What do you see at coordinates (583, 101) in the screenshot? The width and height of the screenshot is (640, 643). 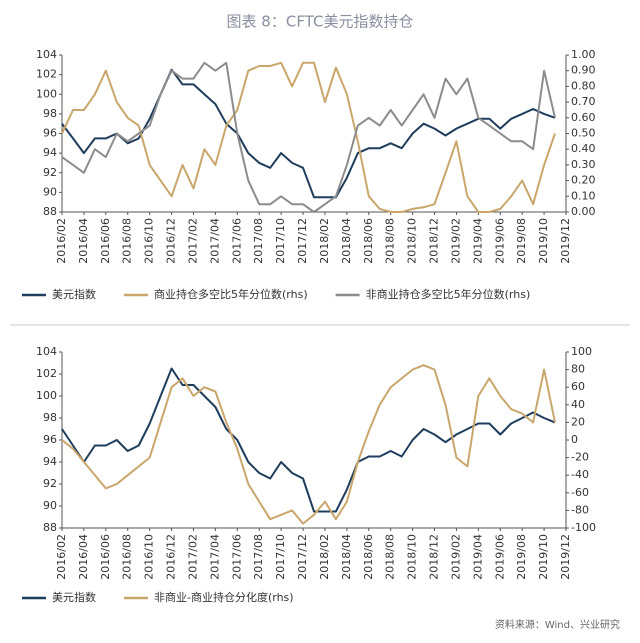 I see `y2-tick-label: 0.70` at bounding box center [583, 101].